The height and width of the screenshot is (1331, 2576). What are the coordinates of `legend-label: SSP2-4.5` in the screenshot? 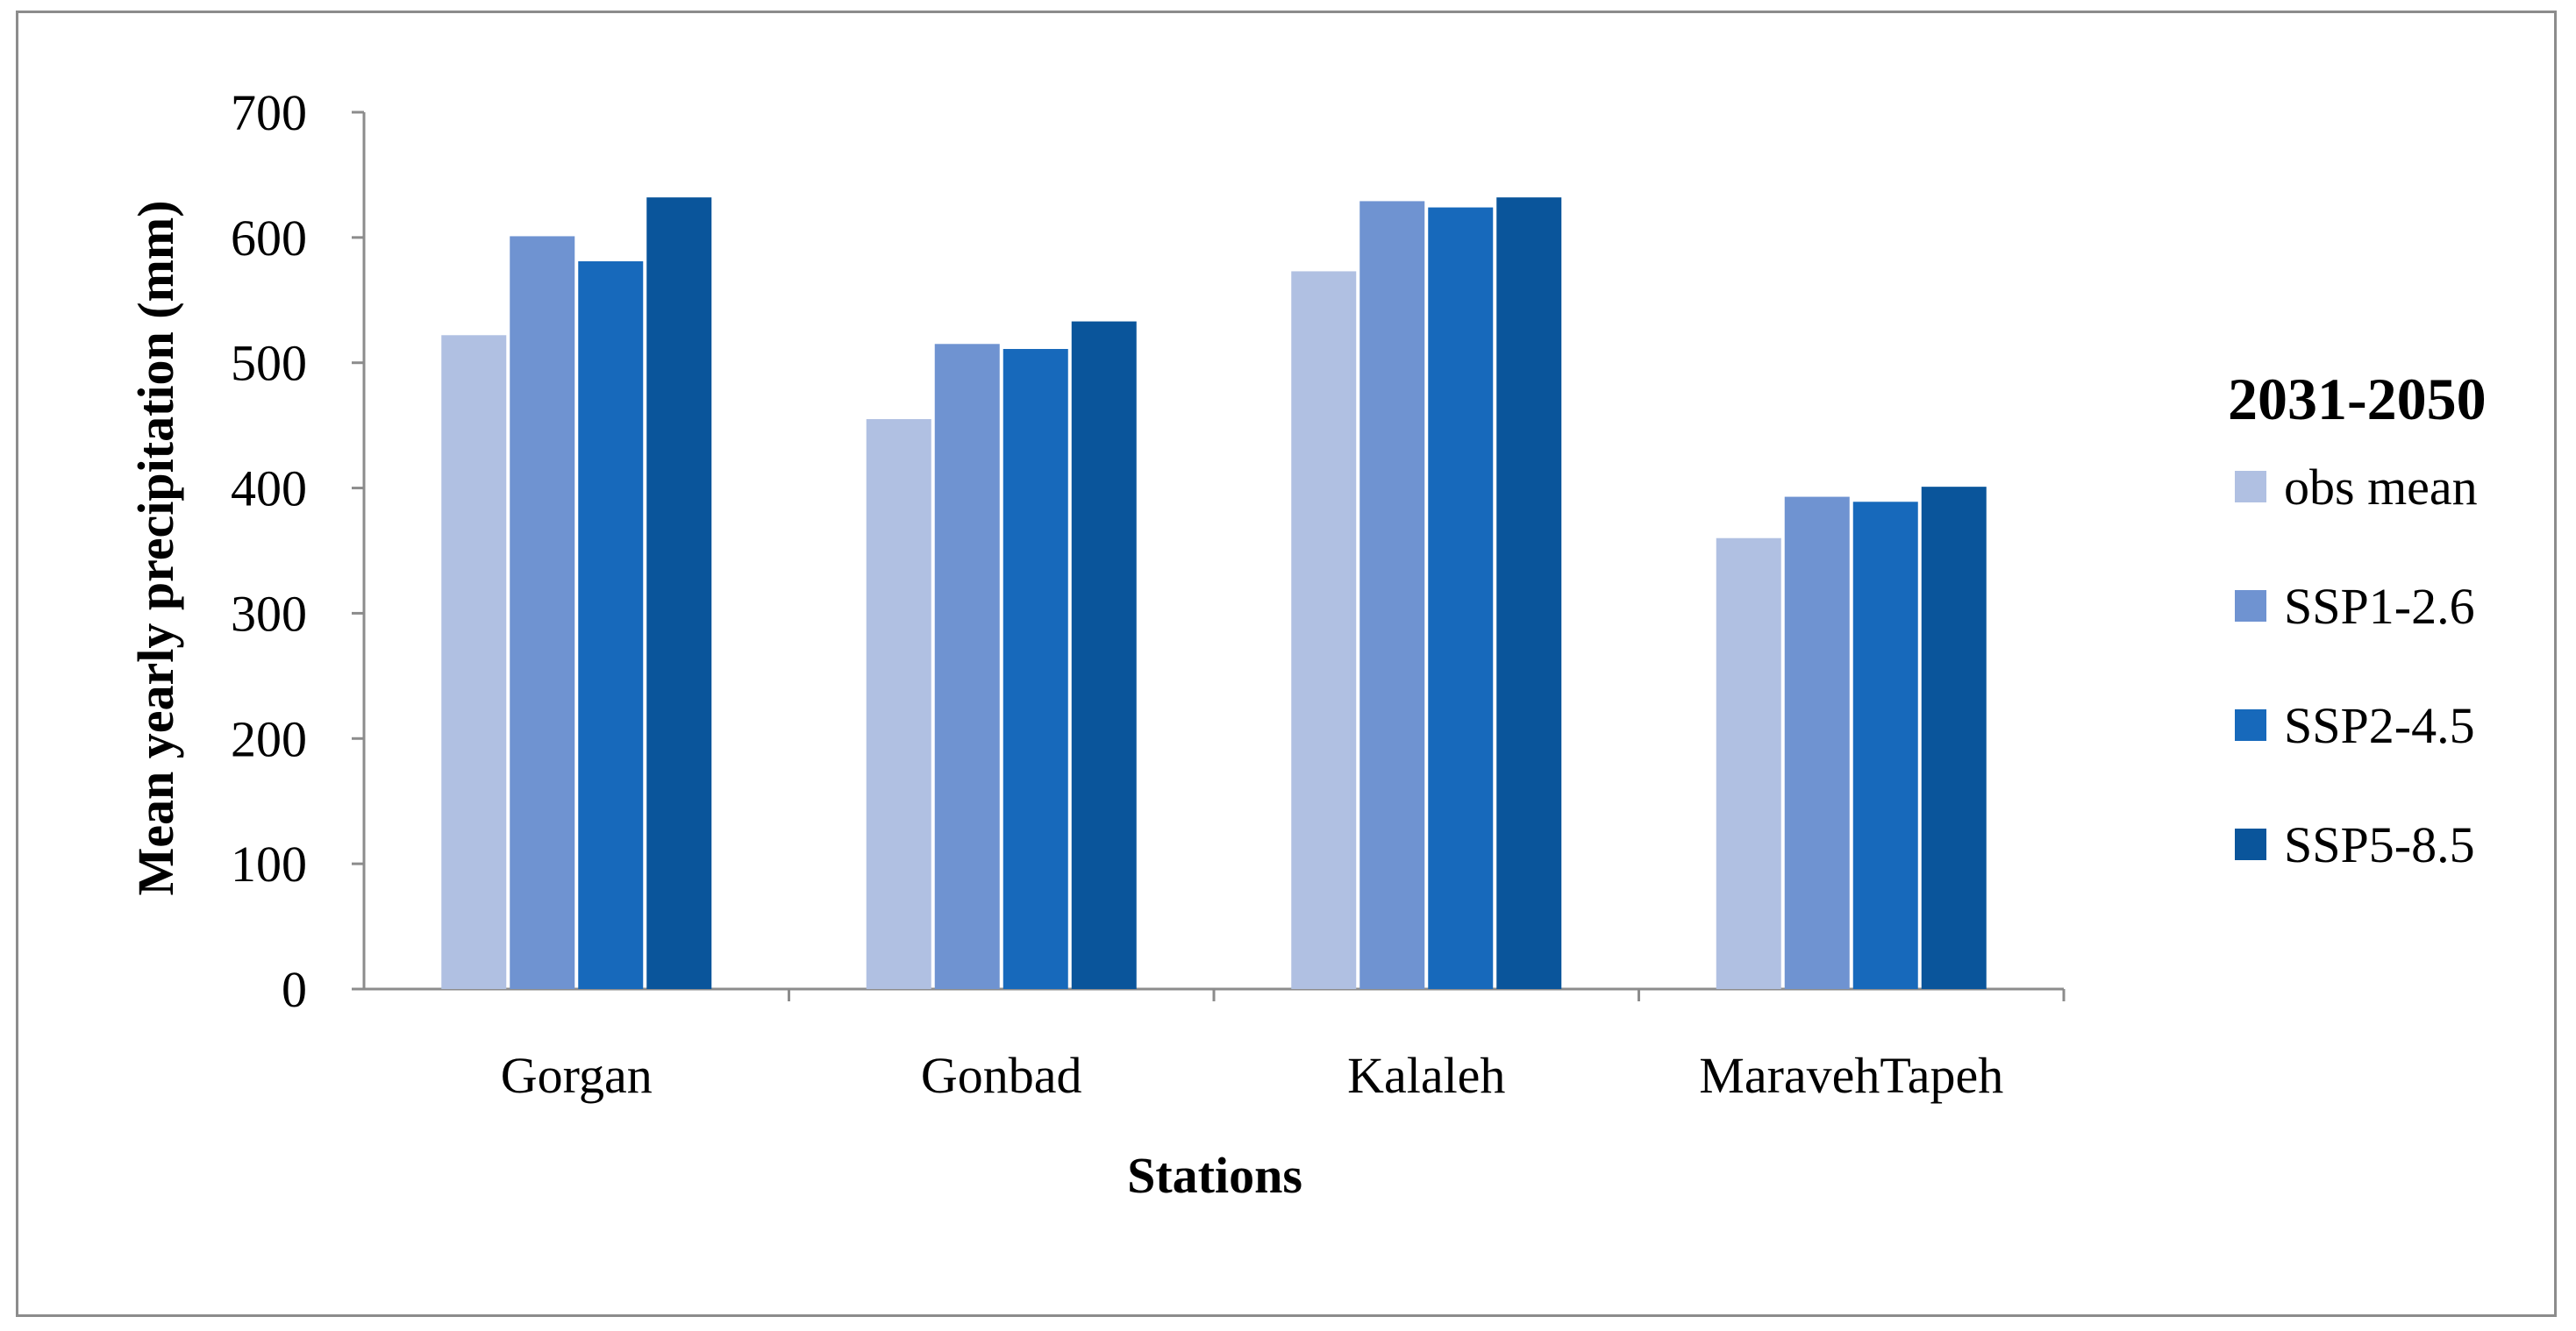 It's located at (2380, 725).